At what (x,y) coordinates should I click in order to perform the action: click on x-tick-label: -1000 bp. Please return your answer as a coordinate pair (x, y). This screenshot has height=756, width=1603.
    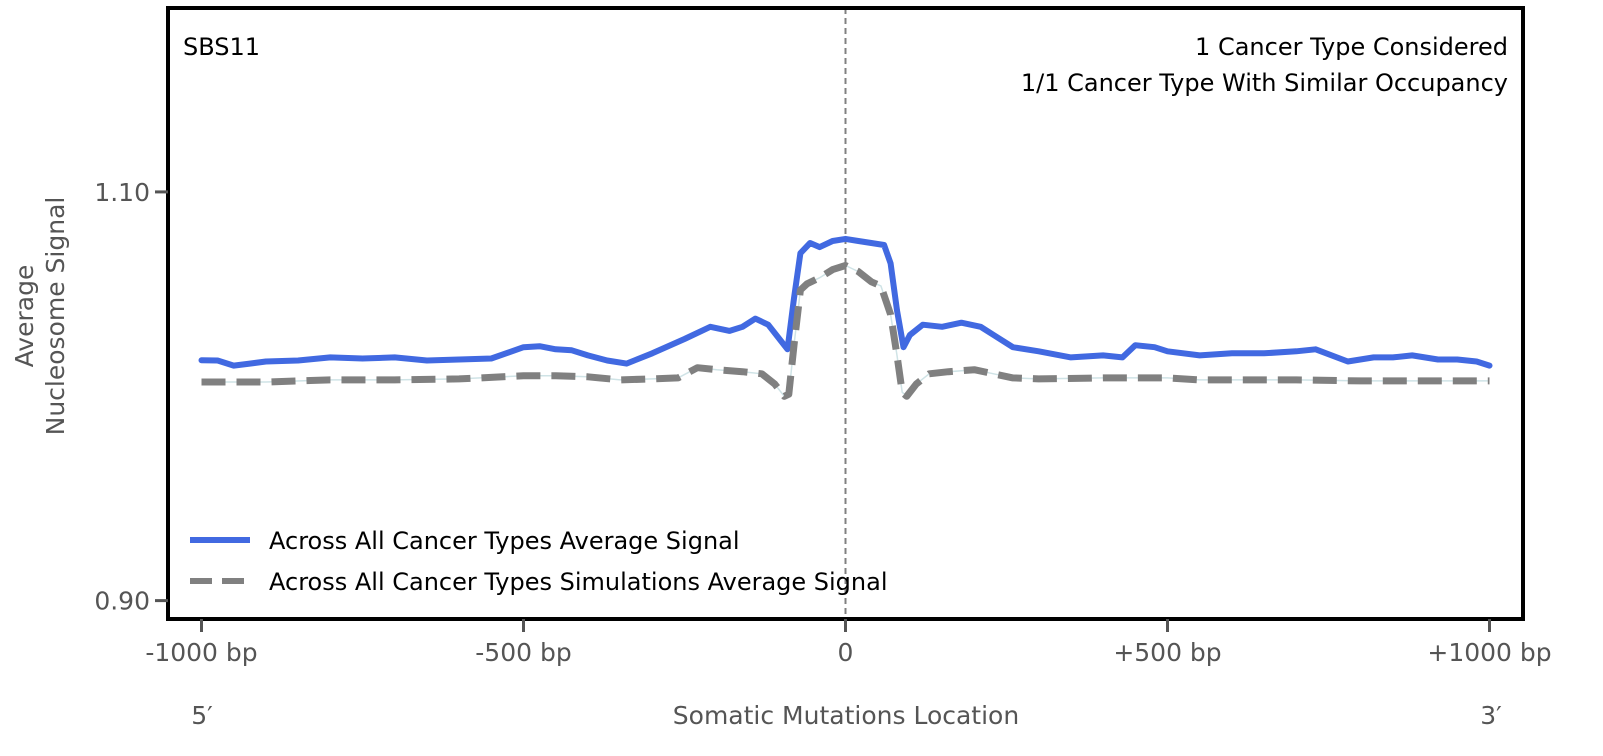
    Looking at the image, I should click on (201, 652).